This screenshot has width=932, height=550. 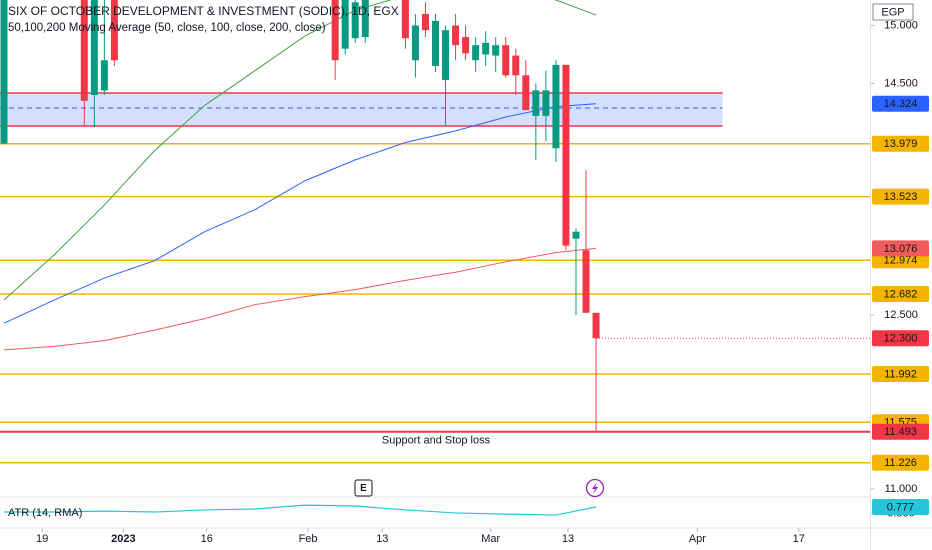 I want to click on last-price-label-box, so click(x=900, y=338).